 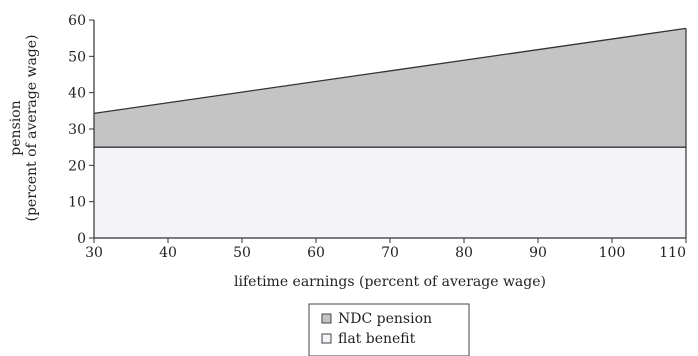 I want to click on legend-label-flat-benefit: flat benefit, so click(x=377, y=339).